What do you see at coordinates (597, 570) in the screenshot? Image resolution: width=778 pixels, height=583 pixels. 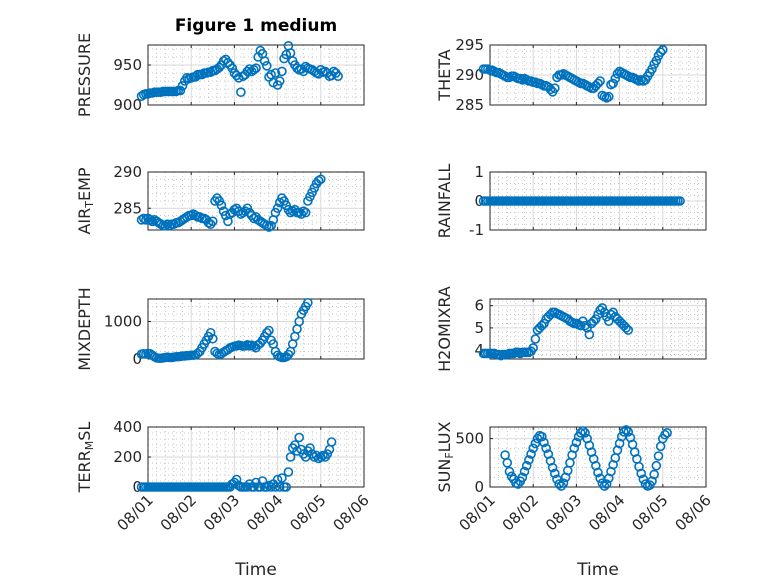 I see `x-axis-label: Time` at bounding box center [597, 570].